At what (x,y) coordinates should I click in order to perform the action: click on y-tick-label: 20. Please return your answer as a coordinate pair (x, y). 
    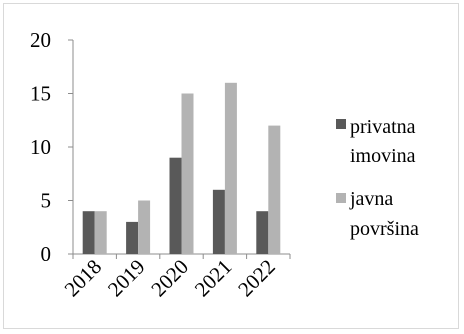
    Looking at the image, I should click on (40, 40).